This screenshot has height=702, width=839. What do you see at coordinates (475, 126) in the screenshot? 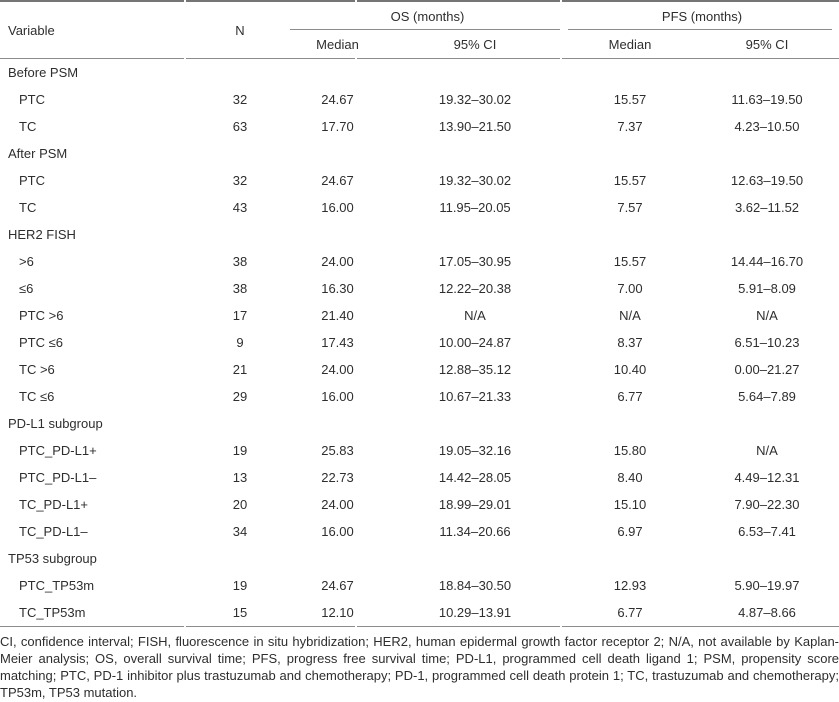
I see `cell-os-ci: 13.90–21.50` at bounding box center [475, 126].